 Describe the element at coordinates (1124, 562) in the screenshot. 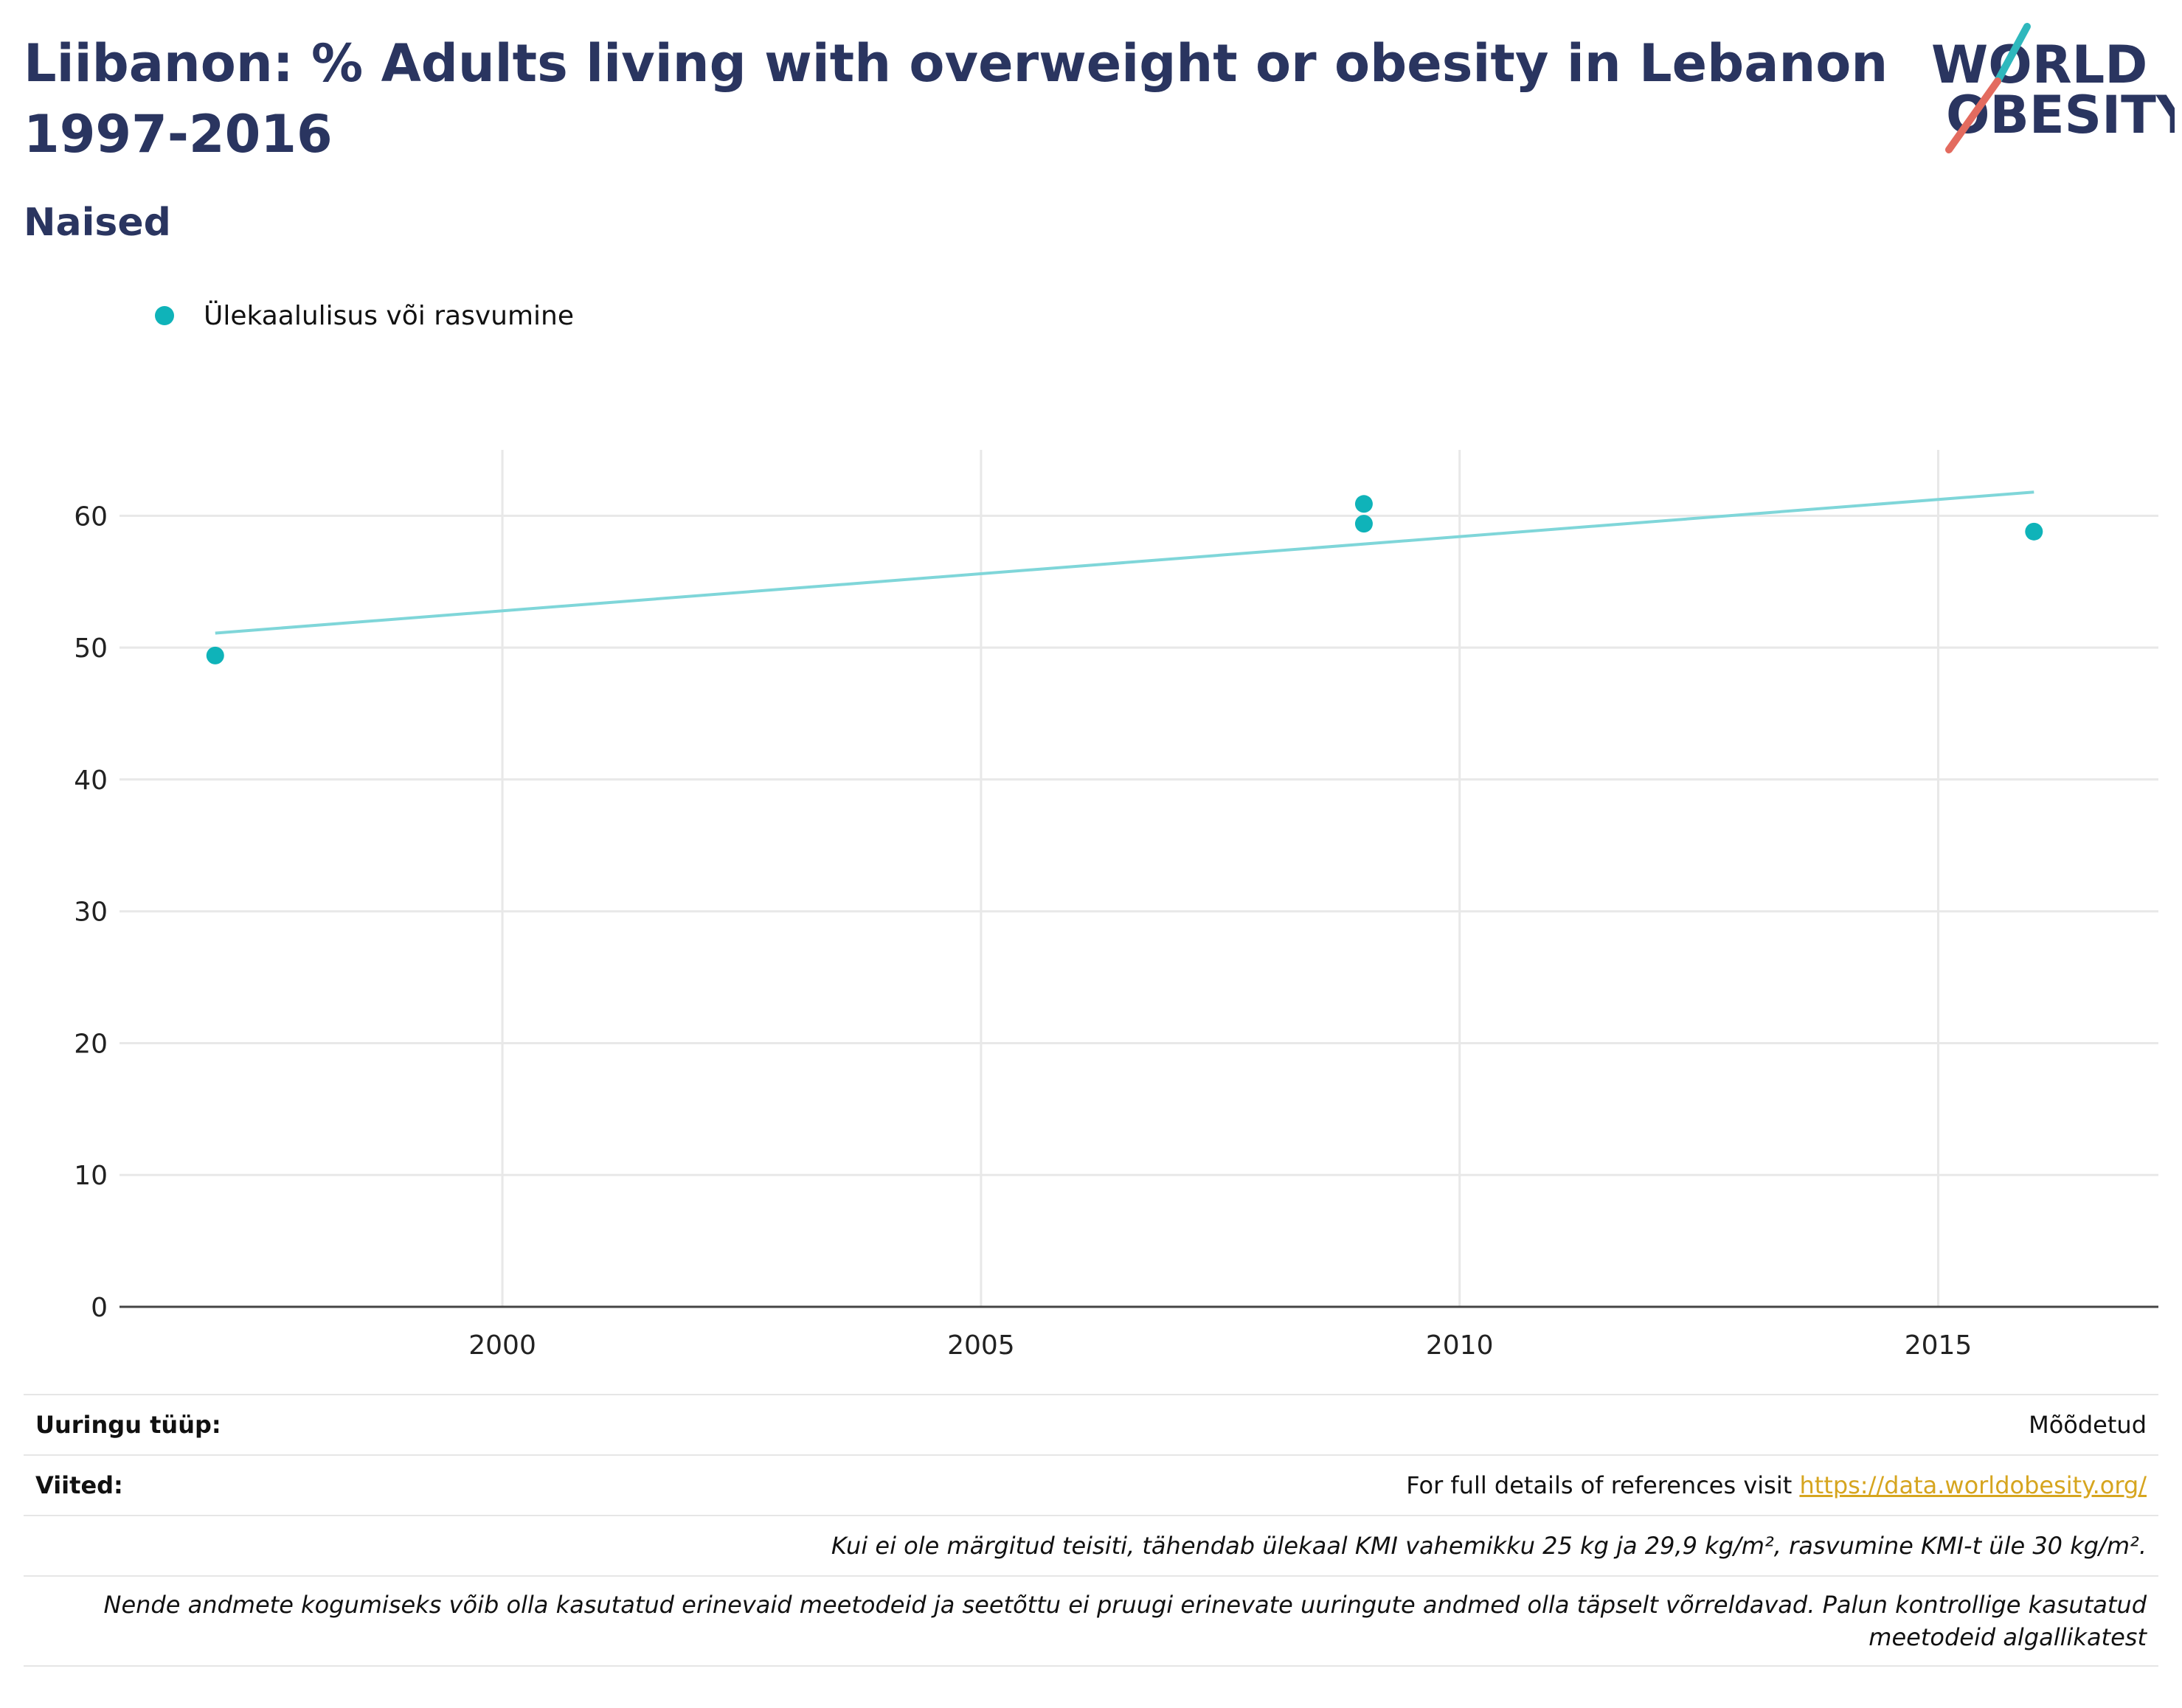

I see `trend-line` at that location.